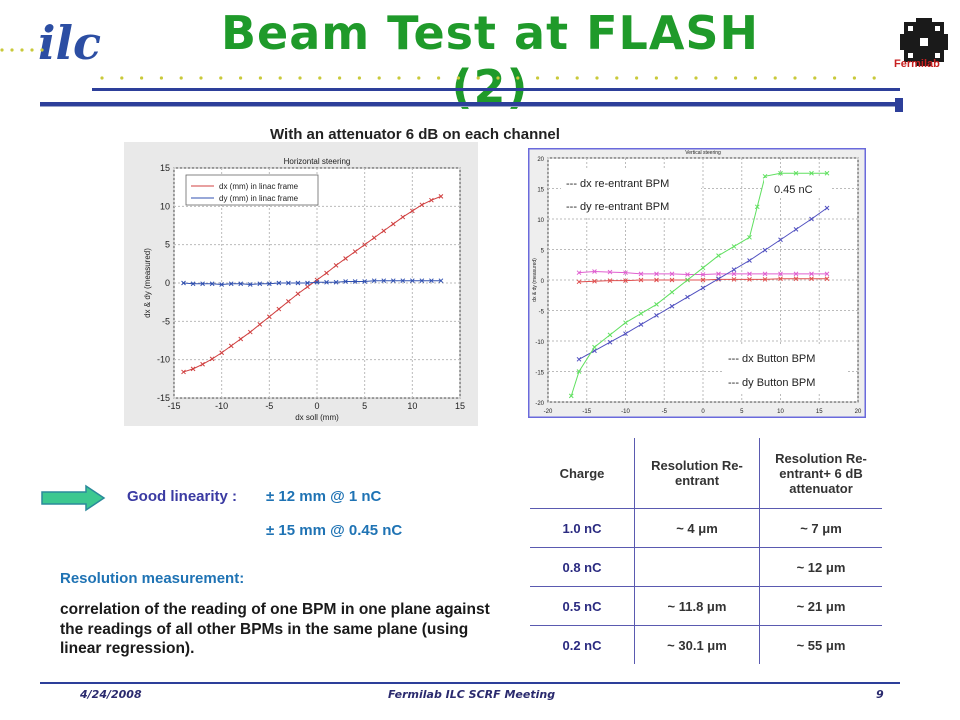 The height and width of the screenshot is (720, 960). I want to click on table-row: 0.2 nC ~ 30.1 μm ~ 55 μm, so click(706, 644).